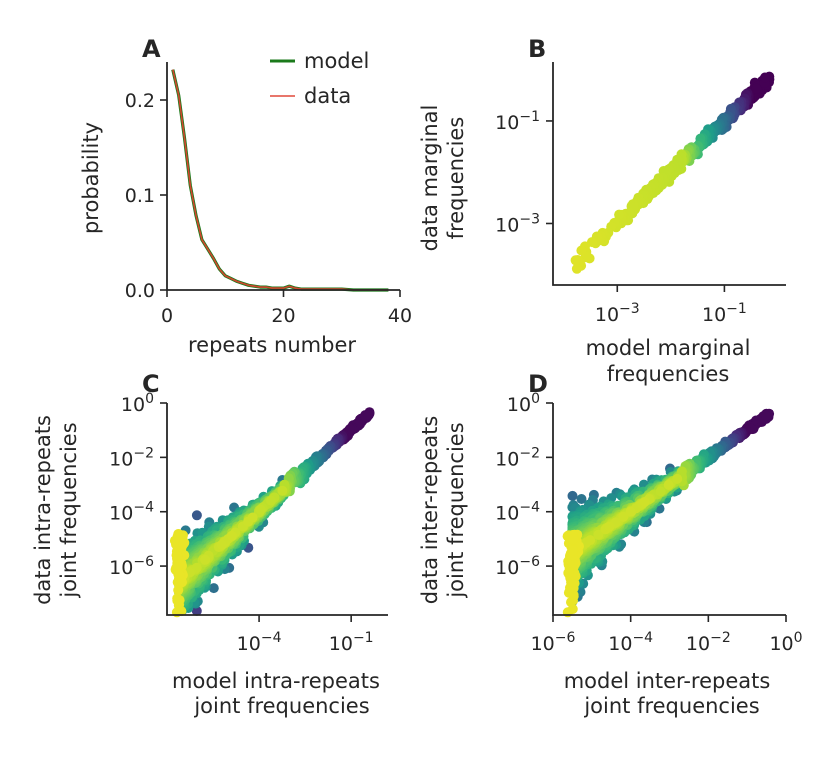  What do you see at coordinates (151, 49) in the screenshot?
I see `panel-label-a: A` at bounding box center [151, 49].